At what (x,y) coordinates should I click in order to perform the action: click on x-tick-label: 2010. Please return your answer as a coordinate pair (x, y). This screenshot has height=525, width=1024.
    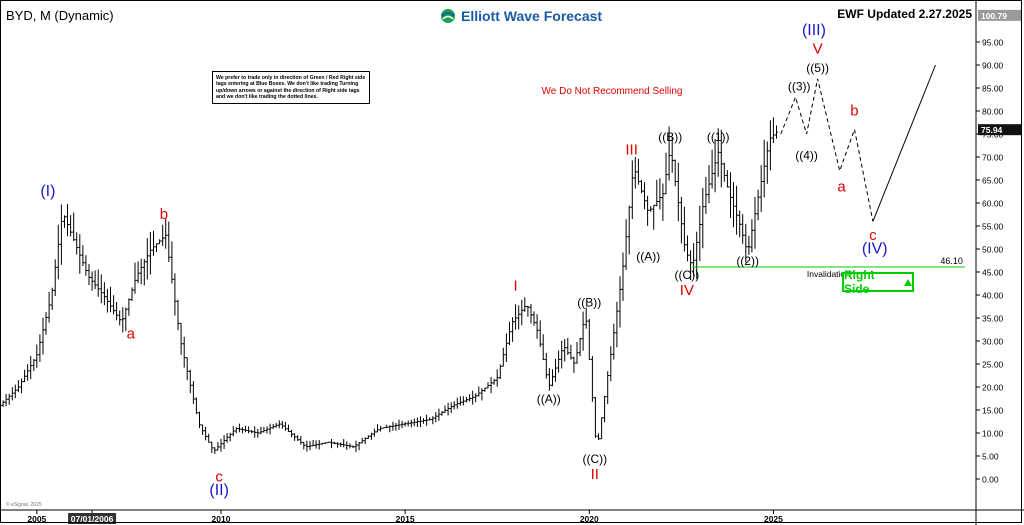
    Looking at the image, I should click on (221, 519).